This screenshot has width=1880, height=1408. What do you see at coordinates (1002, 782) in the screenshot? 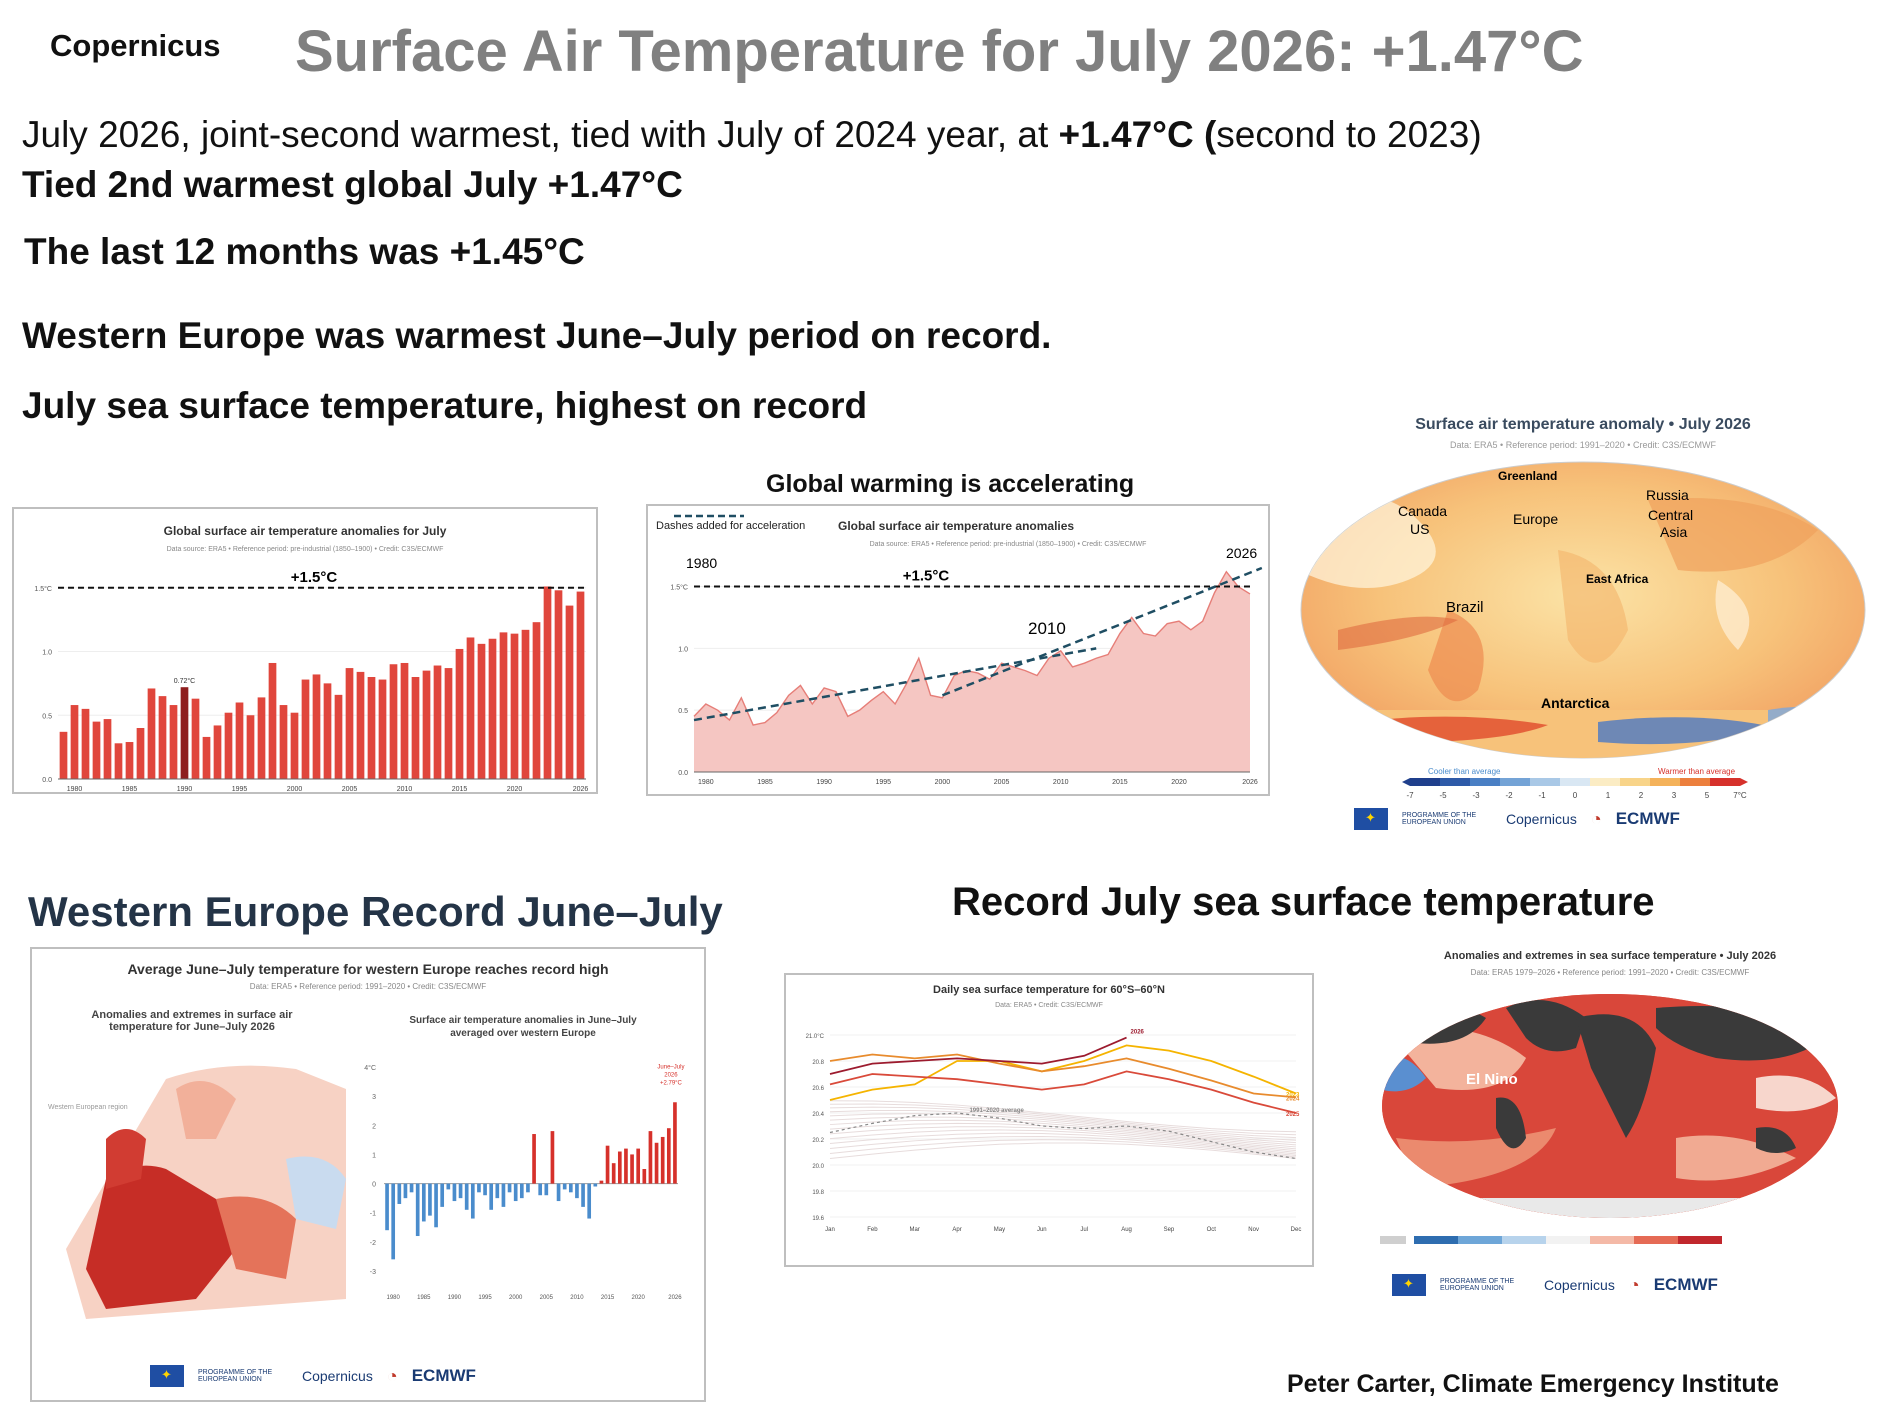
I see `area-xtick-label: 2005` at bounding box center [1002, 782].